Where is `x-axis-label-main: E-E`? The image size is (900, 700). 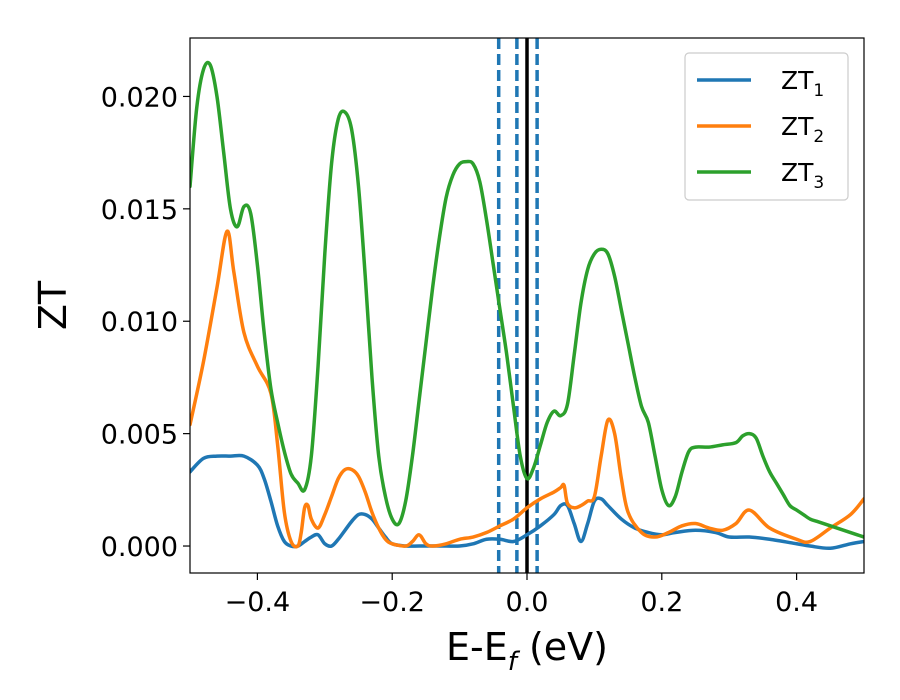 x-axis-label-main: E-E is located at coordinates (477, 647).